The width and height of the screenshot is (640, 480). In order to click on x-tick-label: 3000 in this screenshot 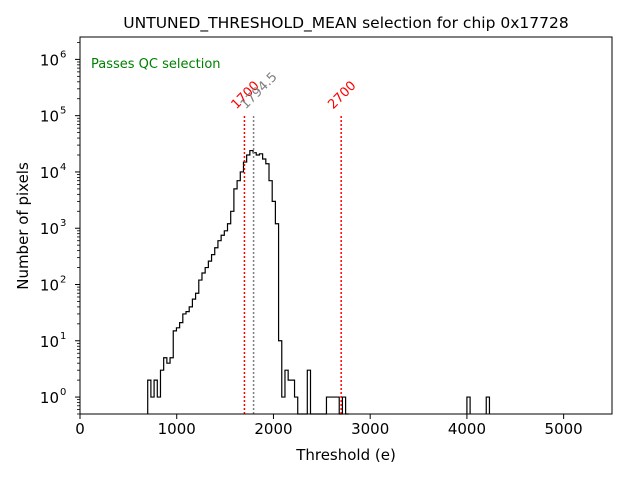, I will do `click(370, 429)`.